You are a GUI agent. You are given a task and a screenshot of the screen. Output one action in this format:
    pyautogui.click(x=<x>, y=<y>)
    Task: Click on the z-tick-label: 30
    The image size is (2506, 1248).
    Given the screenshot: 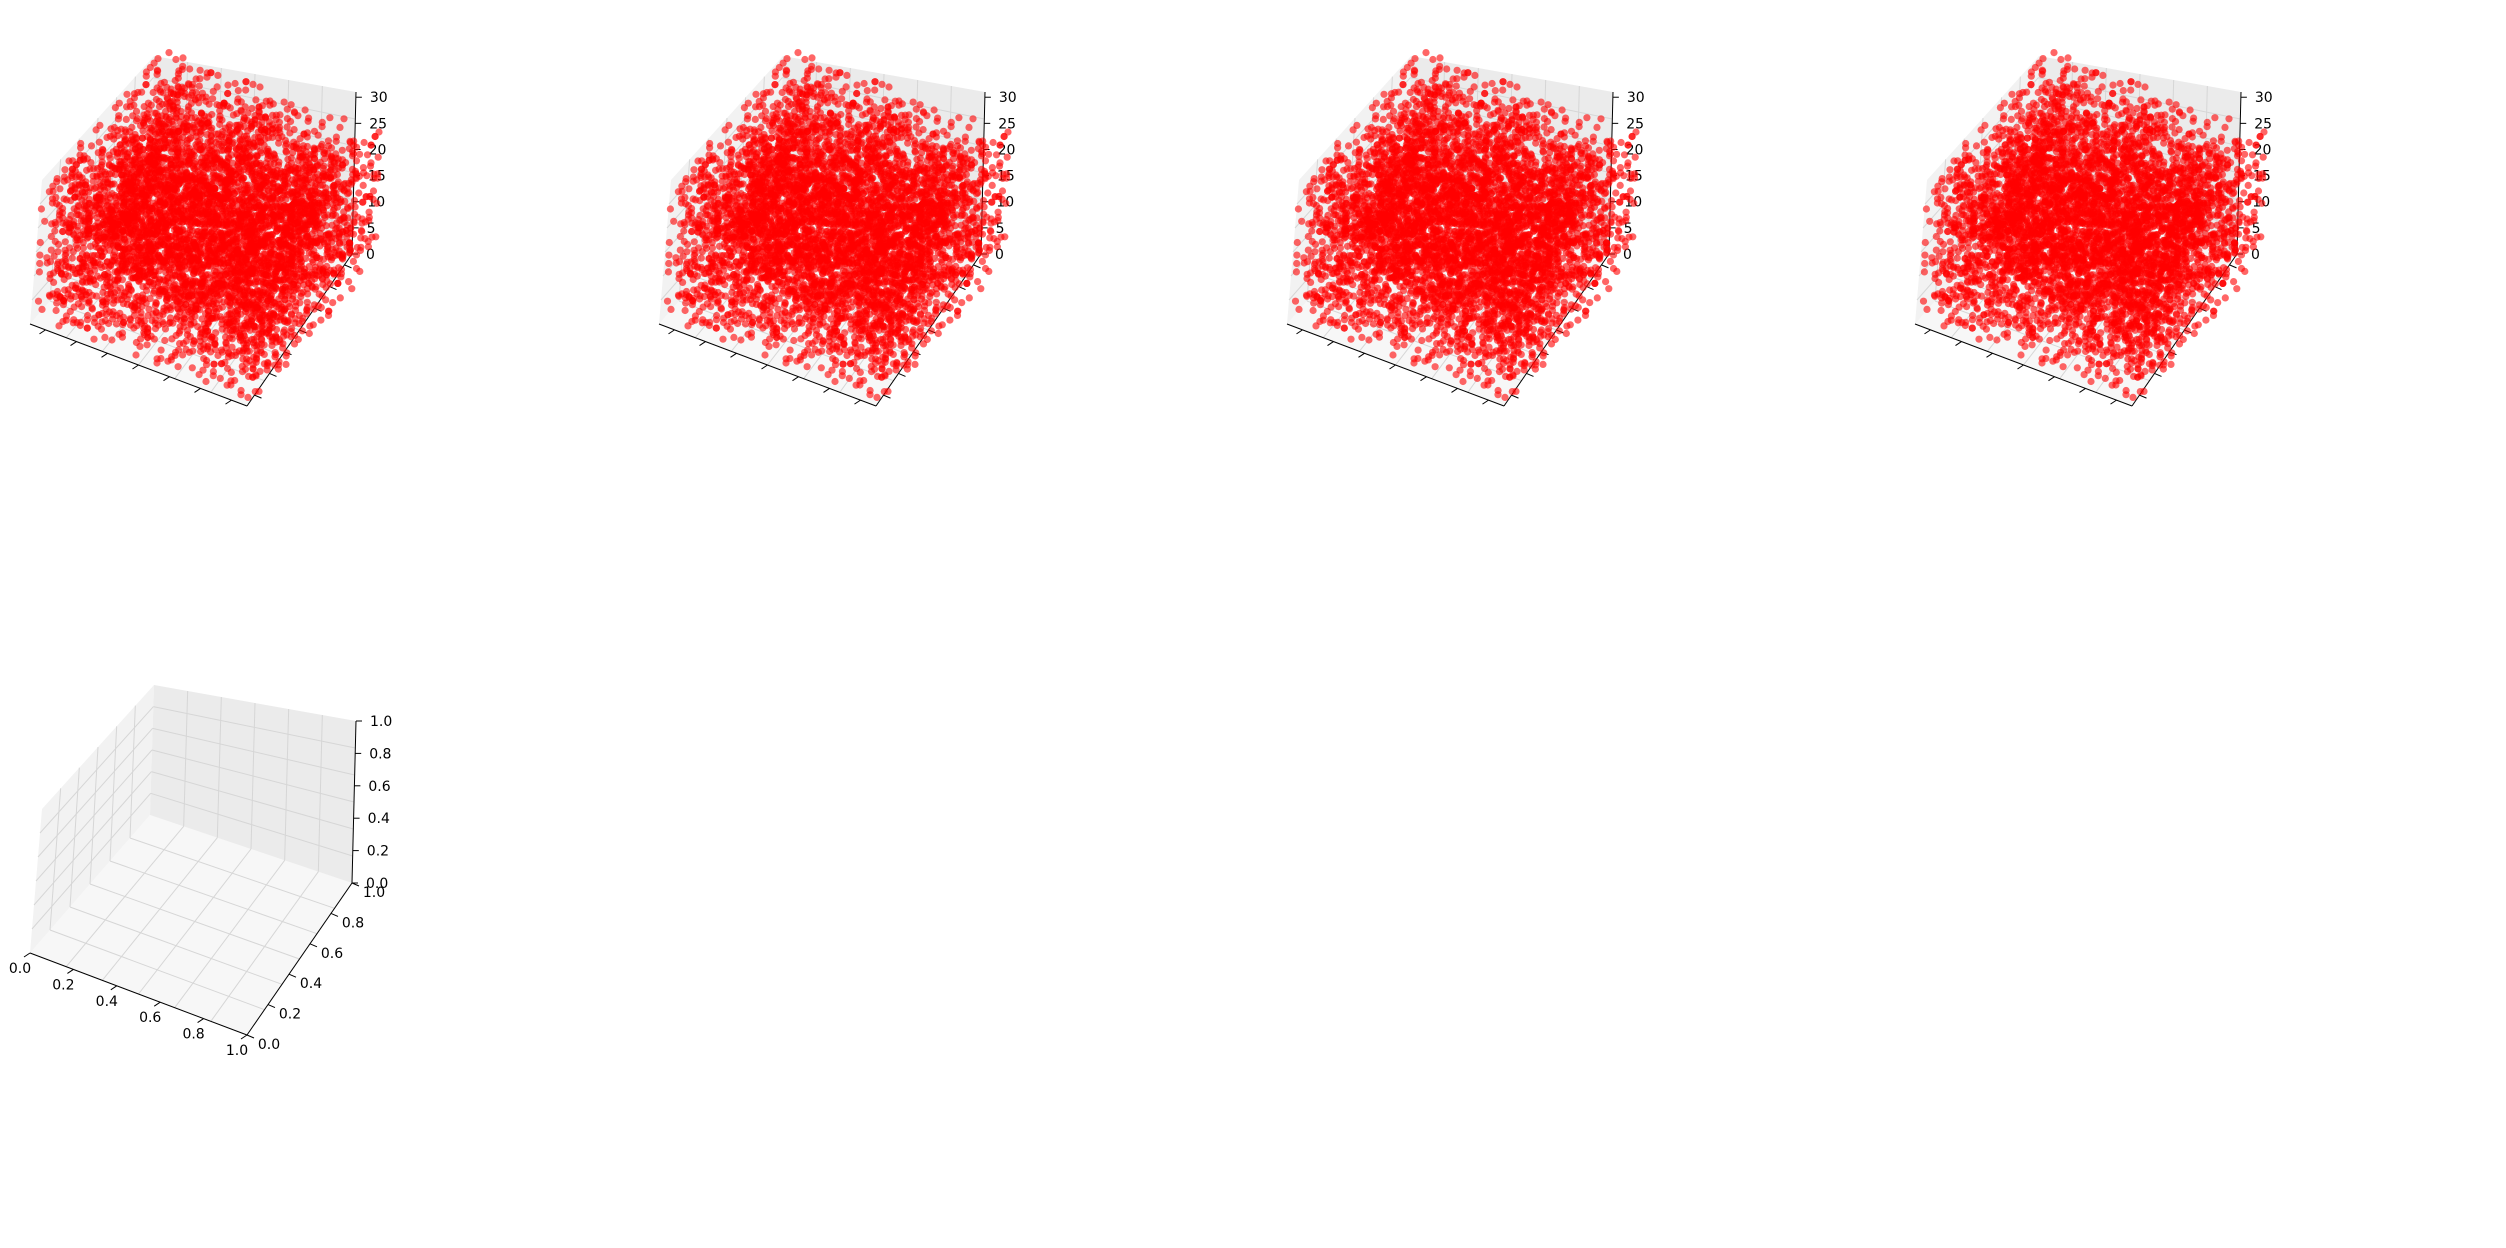 What is the action you would take?
    pyautogui.click(x=379, y=98)
    